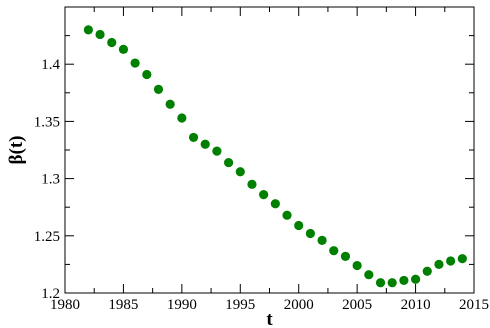 The image size is (490, 328). Describe the element at coordinates (16, 150) in the screenshot. I see `y-axis-label: β(t)` at that location.